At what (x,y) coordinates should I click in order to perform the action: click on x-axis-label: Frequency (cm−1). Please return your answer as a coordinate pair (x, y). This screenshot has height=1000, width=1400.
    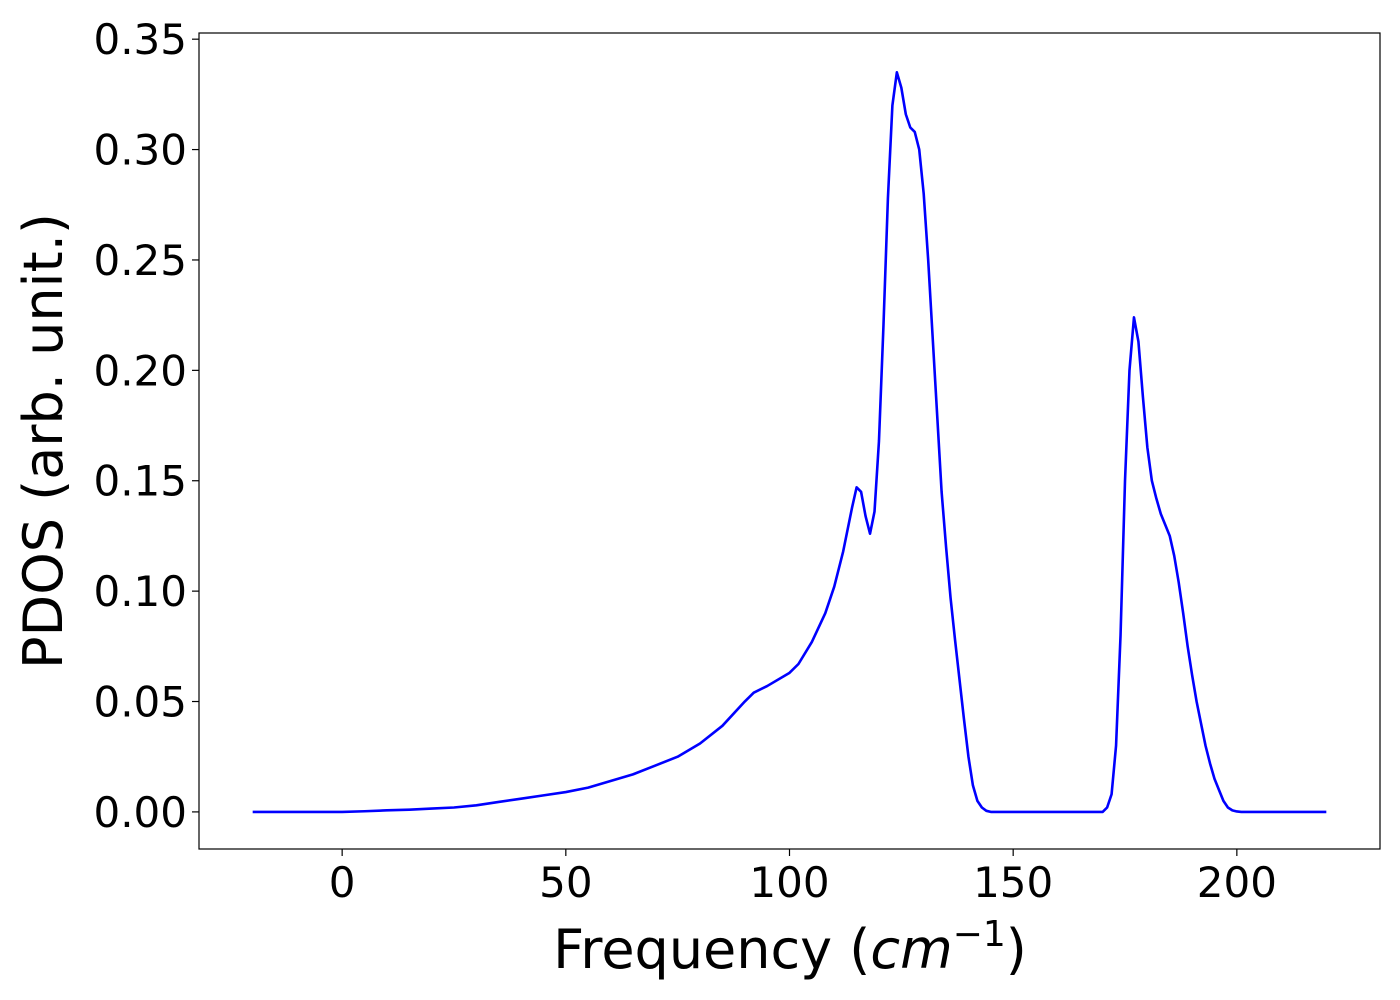
    Looking at the image, I should click on (790, 947).